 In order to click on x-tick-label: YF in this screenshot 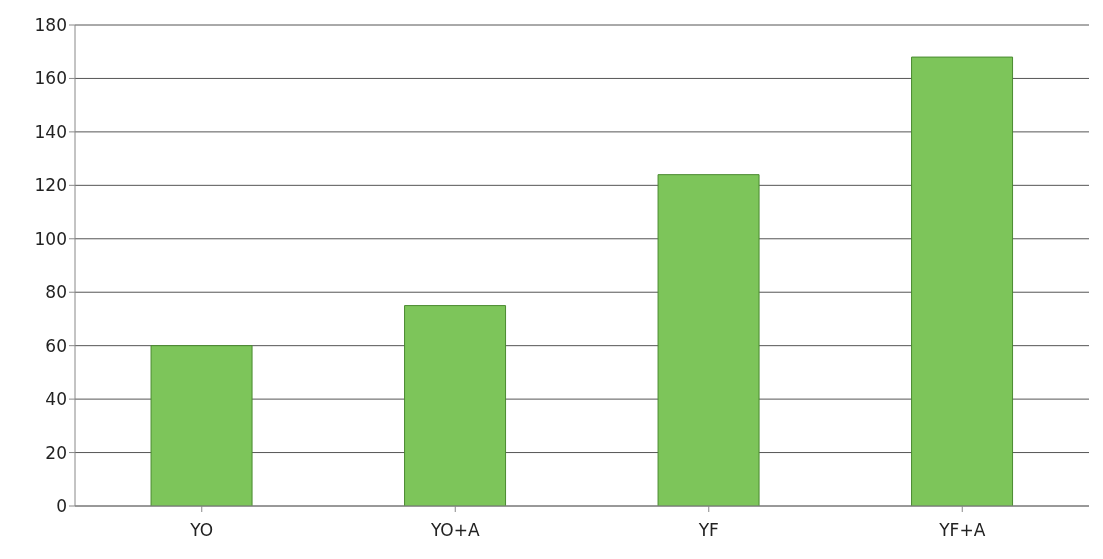, I will do `click(708, 530)`.